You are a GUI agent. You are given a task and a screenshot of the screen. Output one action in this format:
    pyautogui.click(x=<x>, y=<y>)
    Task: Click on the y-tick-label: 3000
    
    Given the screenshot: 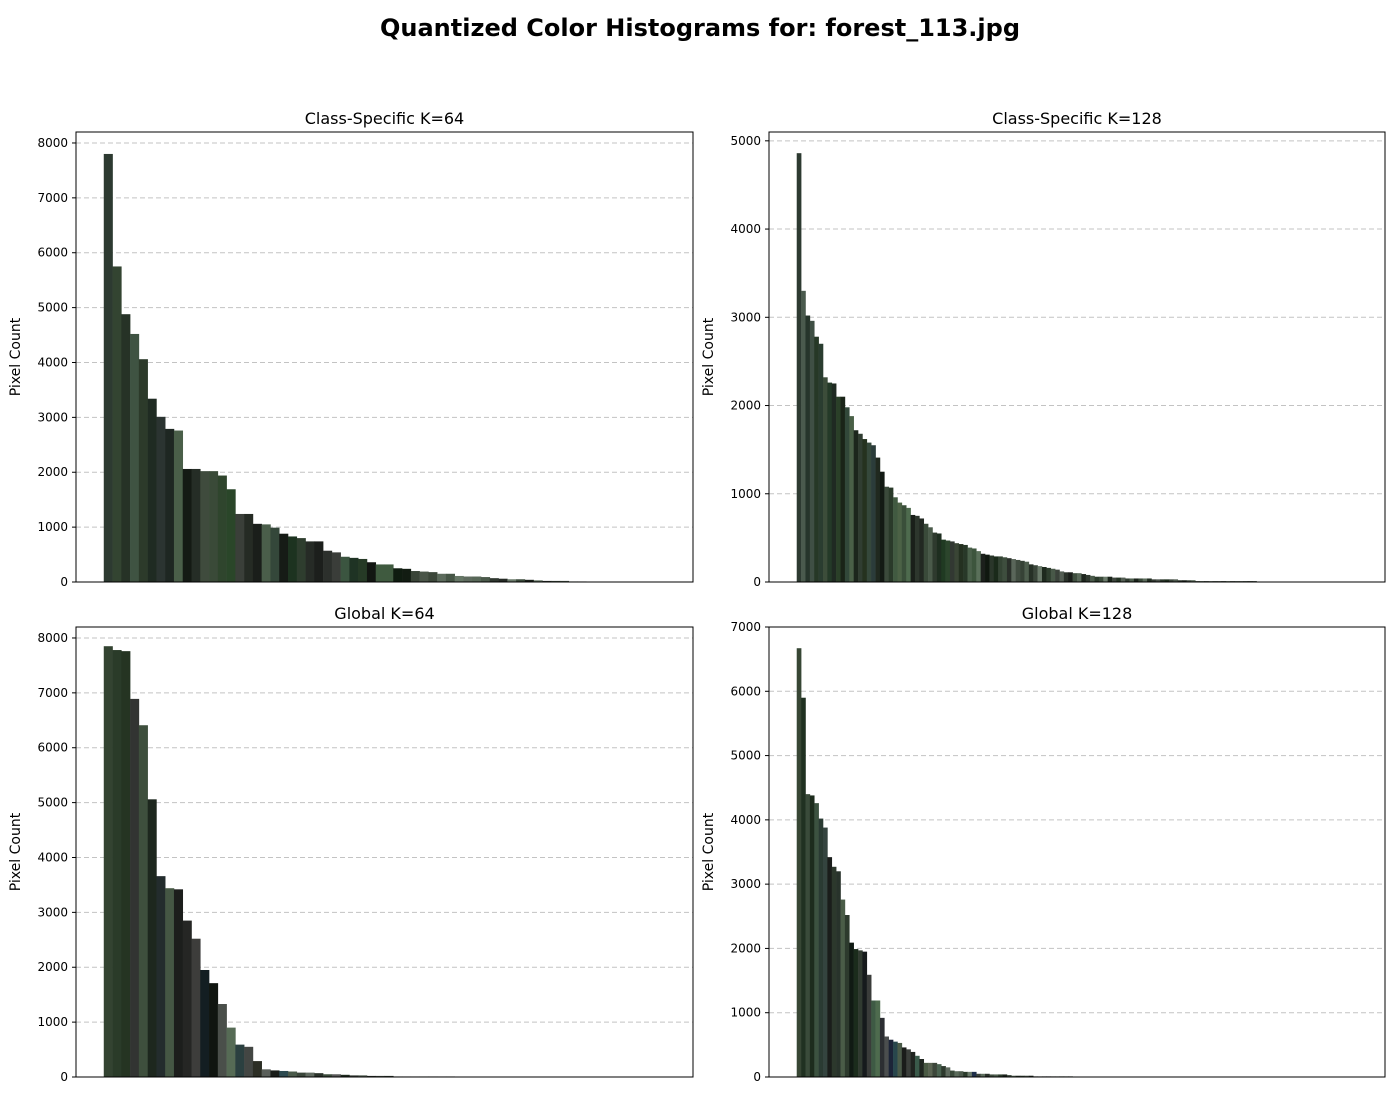 What is the action you would take?
    pyautogui.click(x=745, y=317)
    